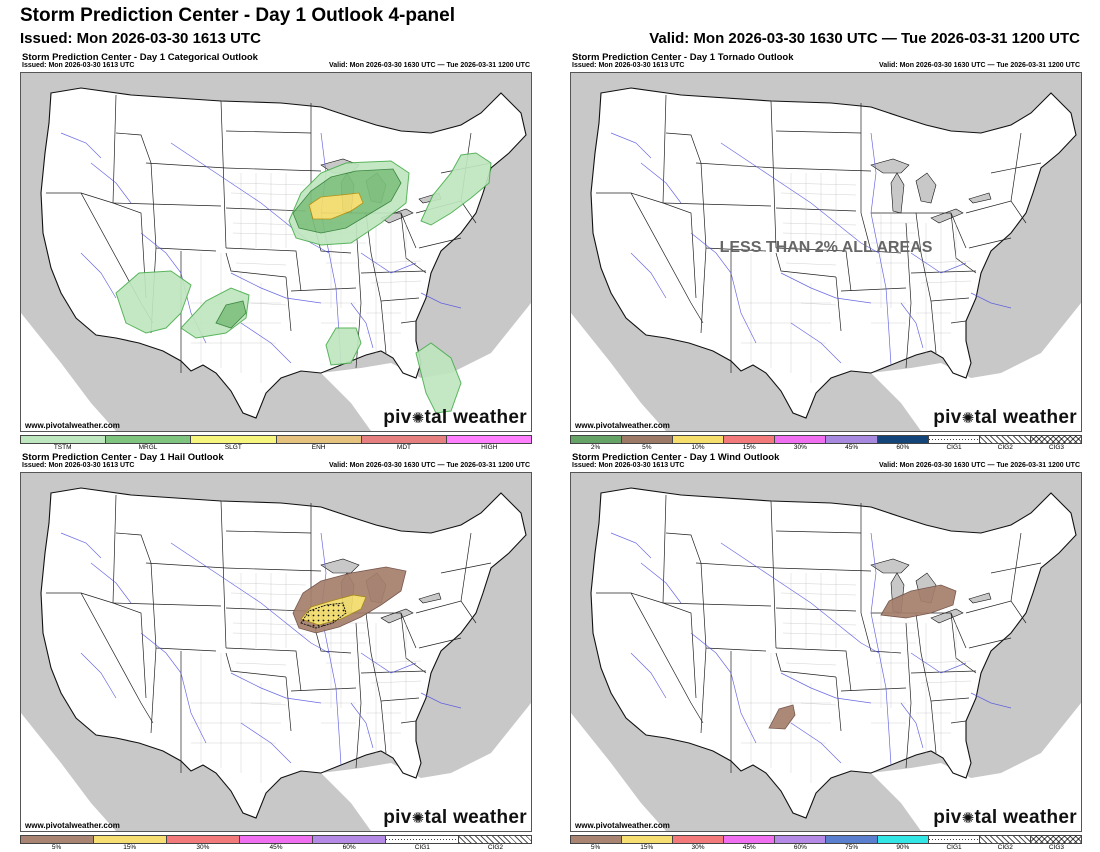 The height and width of the screenshot is (852, 1100). I want to click on legend-labels: 5% 15% 30% 45% 60% CIG1 CIG2, so click(276, 848).